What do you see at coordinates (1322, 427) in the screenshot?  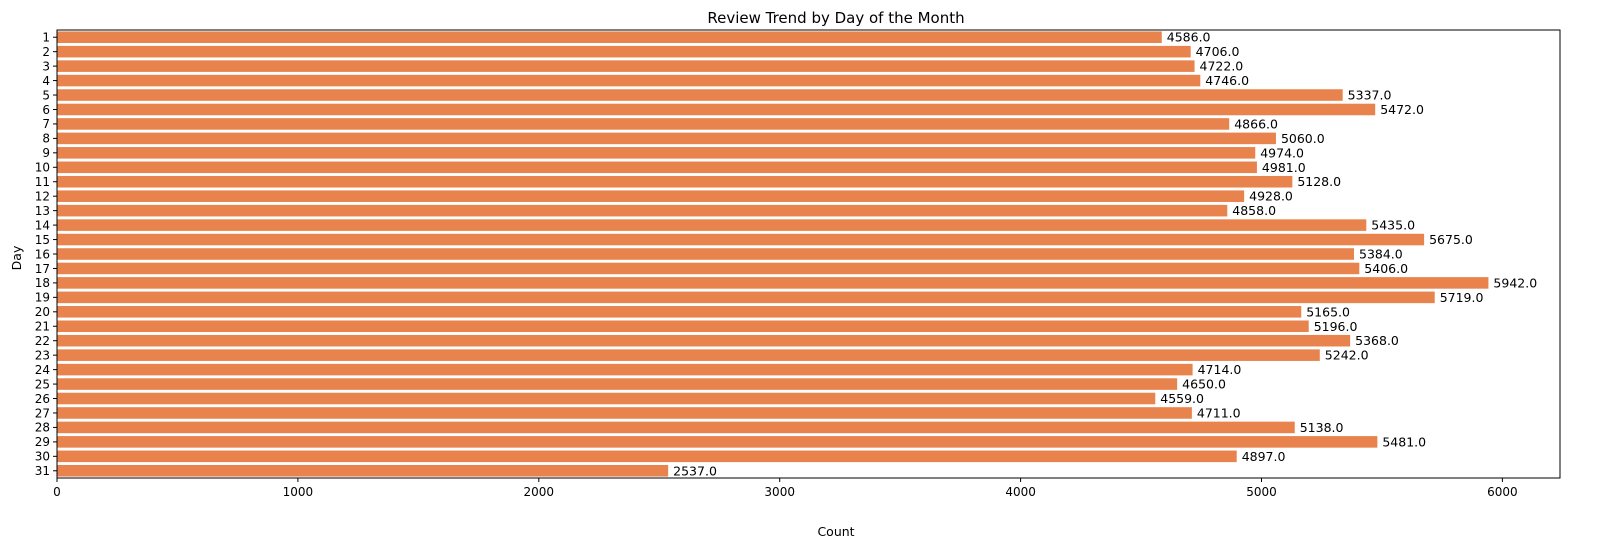 I see `data-label-day-28: 5138.0` at bounding box center [1322, 427].